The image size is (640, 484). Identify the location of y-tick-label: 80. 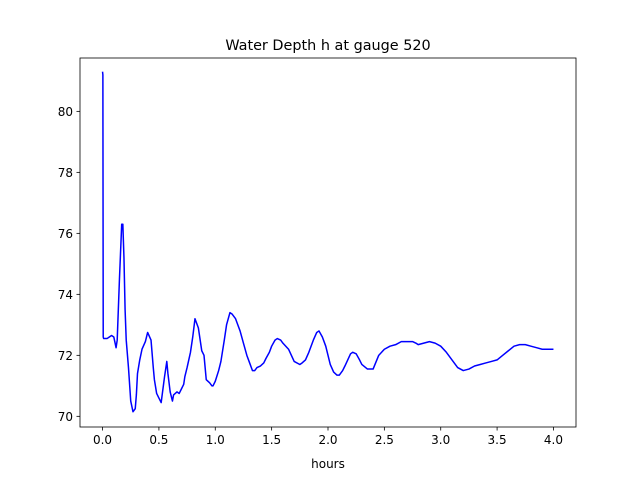
(65, 112).